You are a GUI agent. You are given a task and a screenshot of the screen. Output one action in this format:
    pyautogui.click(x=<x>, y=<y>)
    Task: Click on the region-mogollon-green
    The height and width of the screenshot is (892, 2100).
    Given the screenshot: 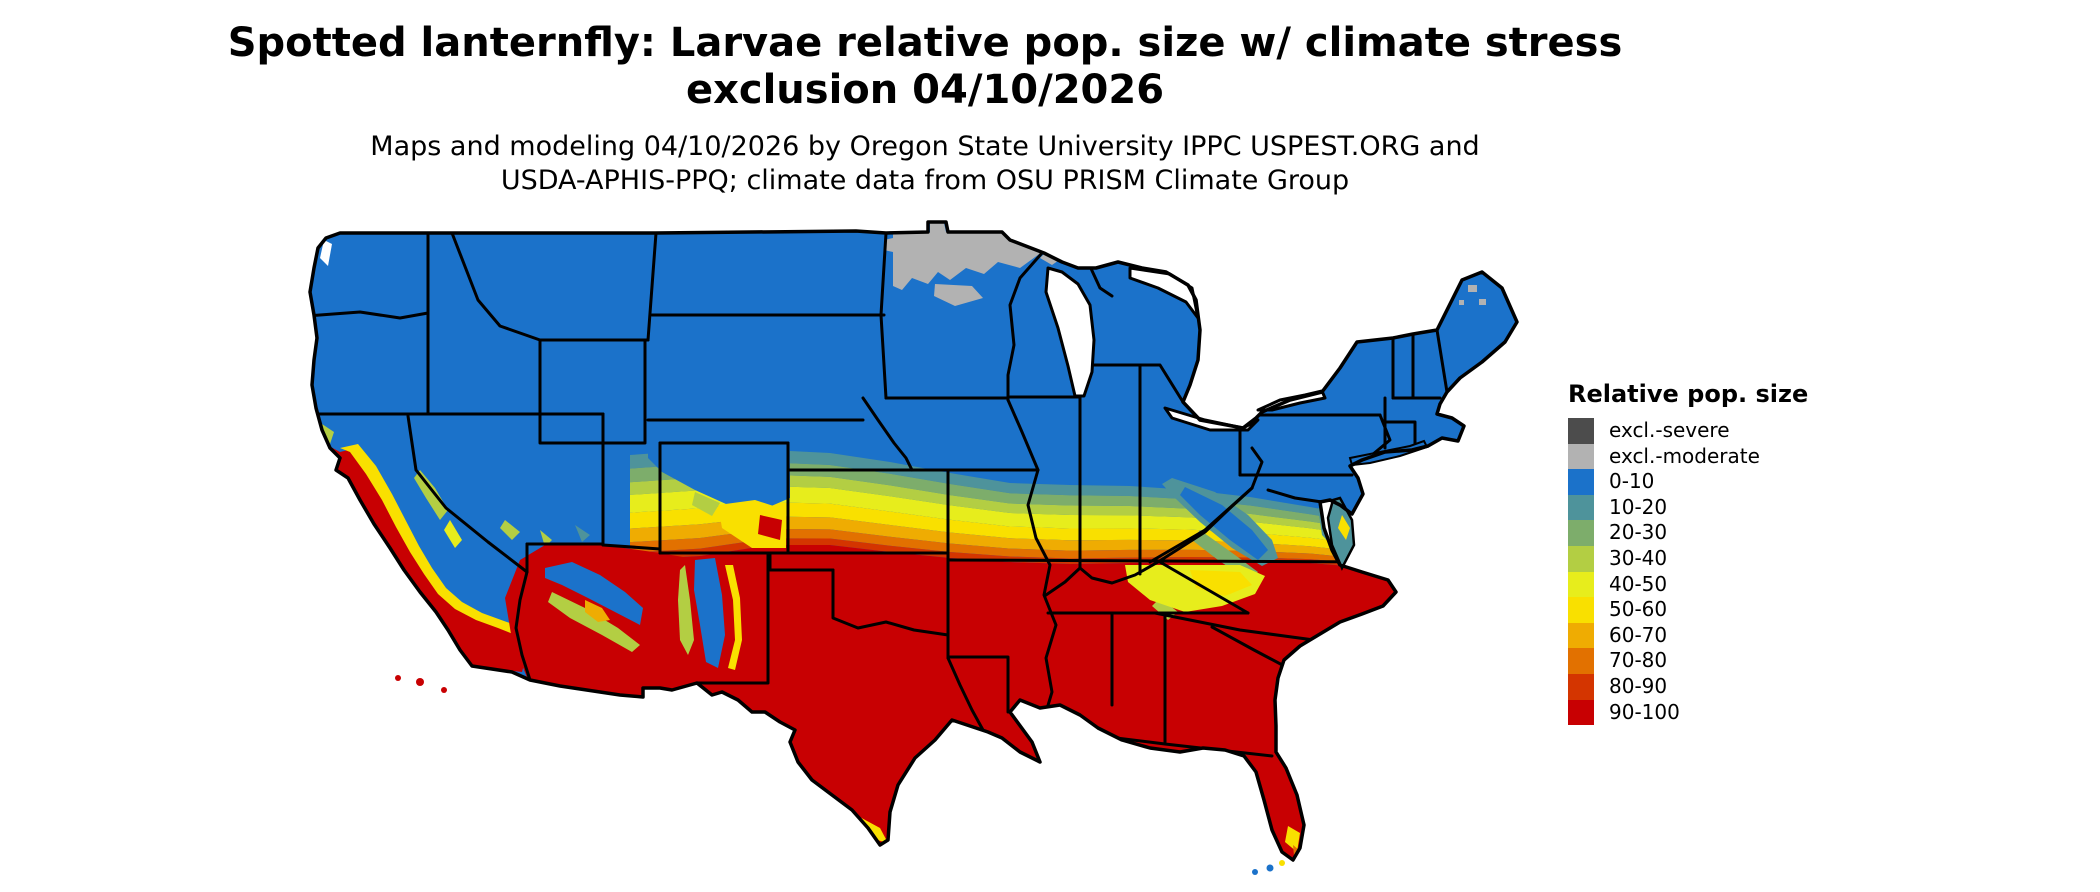 What is the action you would take?
    pyautogui.click(x=594, y=622)
    